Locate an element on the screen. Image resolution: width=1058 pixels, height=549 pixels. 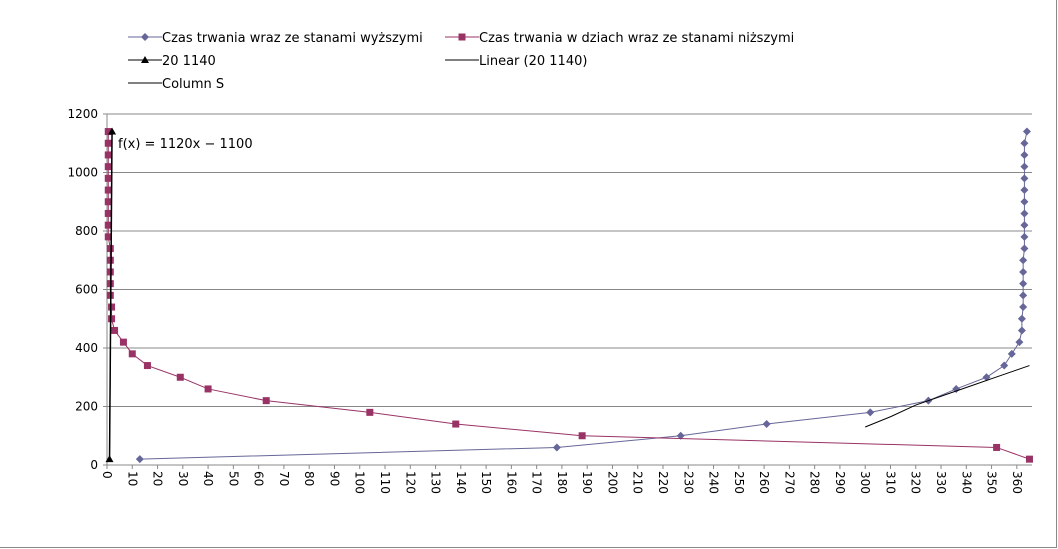
x-tick-label: 180 is located at coordinates (562, 482).